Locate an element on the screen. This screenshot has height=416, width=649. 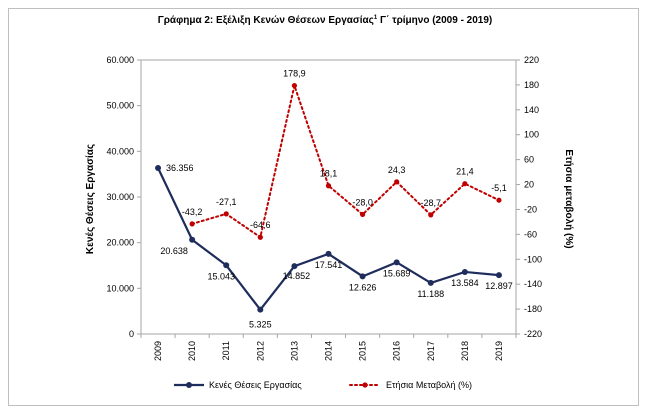
change-data-label: -28,0 is located at coordinates (362, 202).